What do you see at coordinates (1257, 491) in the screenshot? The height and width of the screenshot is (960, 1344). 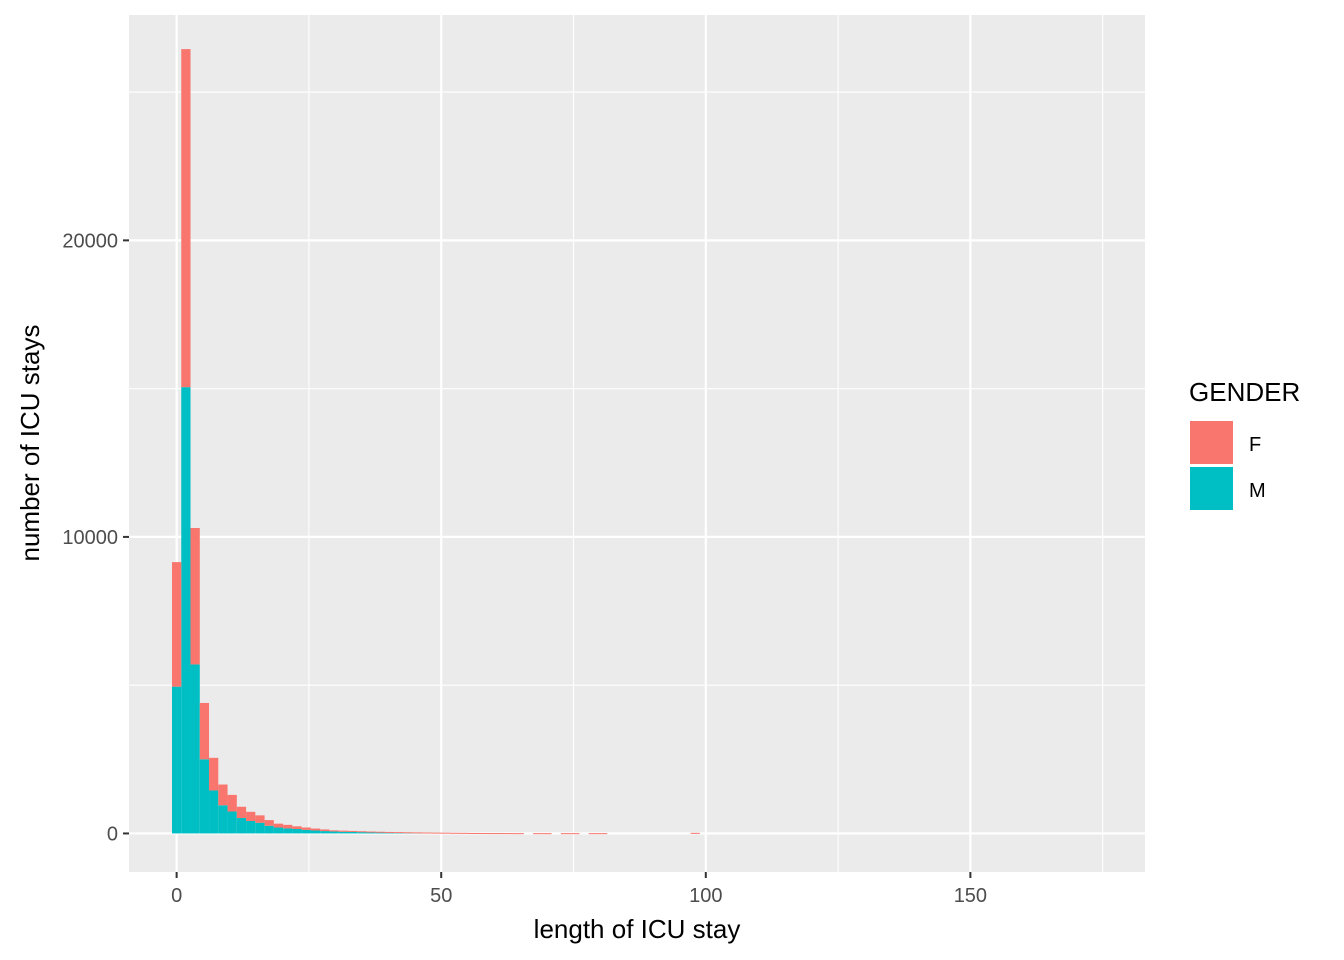 I see `legend-label-m: M` at bounding box center [1257, 491].